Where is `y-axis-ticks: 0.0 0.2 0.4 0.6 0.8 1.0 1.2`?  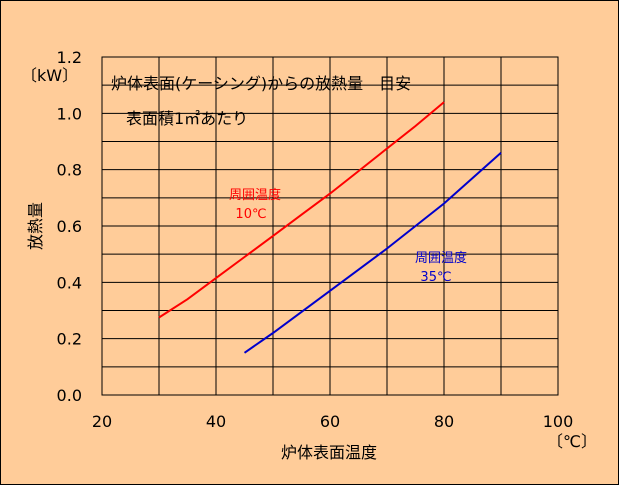
y-axis-ticks: 0.0 0.2 0.4 0.6 0.8 1.0 1.2 is located at coordinates (69, 226).